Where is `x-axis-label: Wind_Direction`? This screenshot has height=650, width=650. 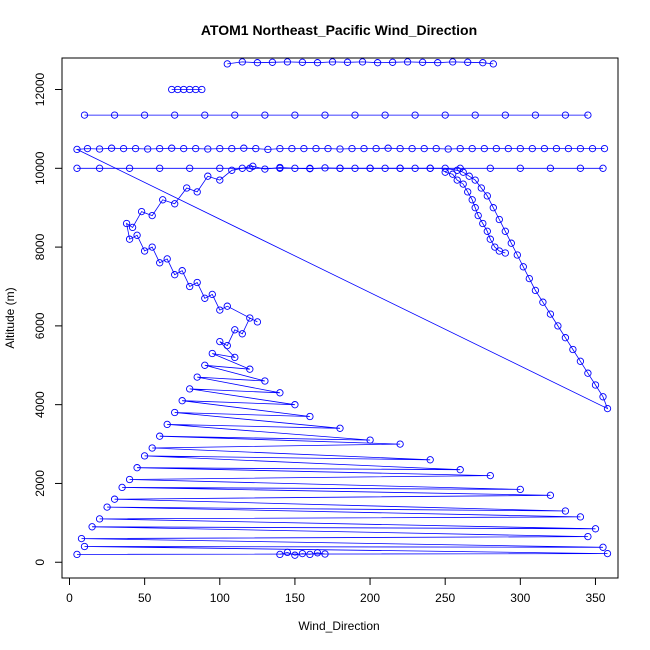
x-axis-label: Wind_Direction is located at coordinates (338, 626).